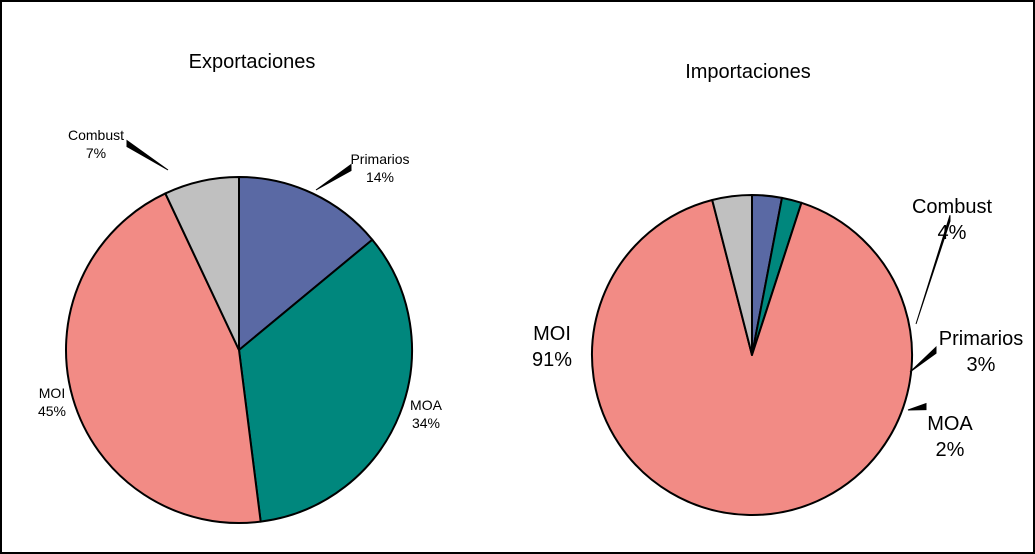 The image size is (1035, 554). I want to click on pie-slice-moa, so click(325, 380).